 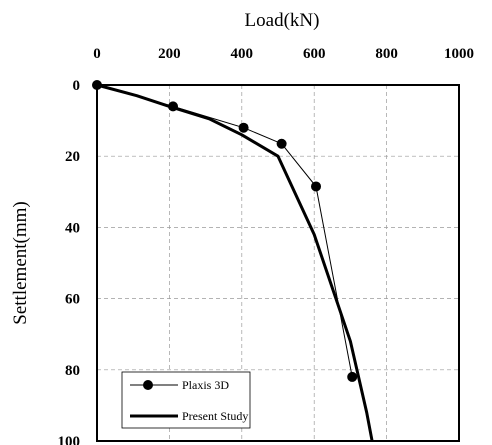 What do you see at coordinates (72, 157) in the screenshot?
I see `y-tick-label: 20` at bounding box center [72, 157].